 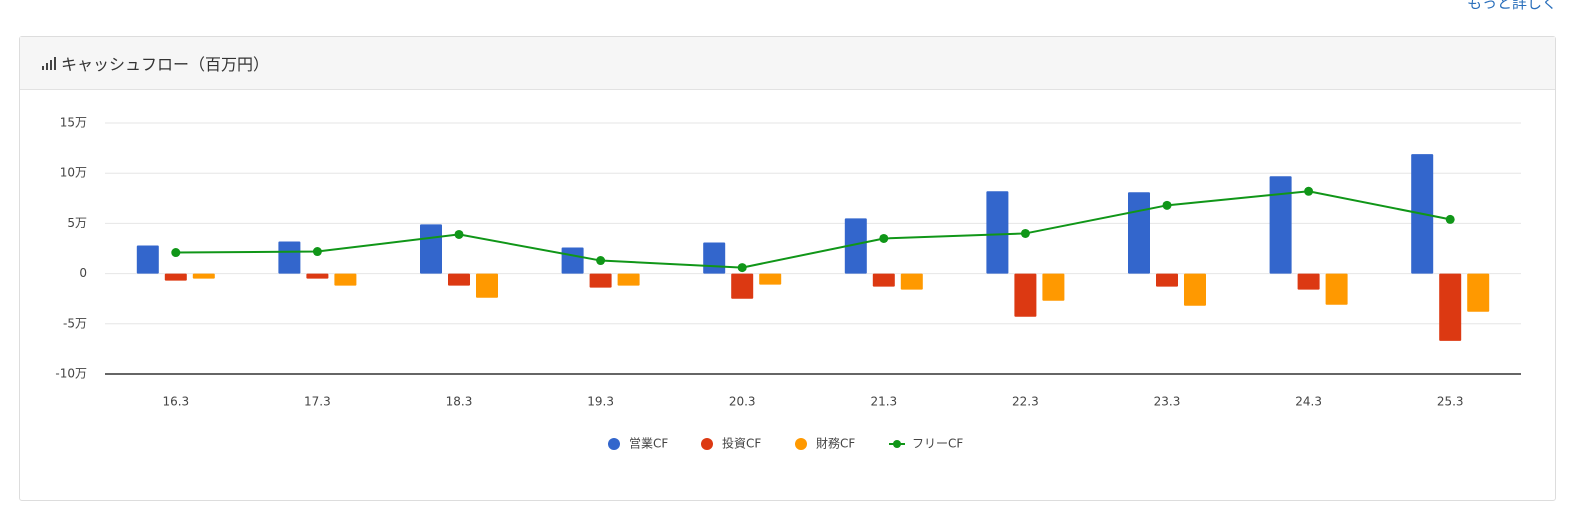 What do you see at coordinates (83, 273) in the screenshot?
I see `y-tick-label: 0` at bounding box center [83, 273].